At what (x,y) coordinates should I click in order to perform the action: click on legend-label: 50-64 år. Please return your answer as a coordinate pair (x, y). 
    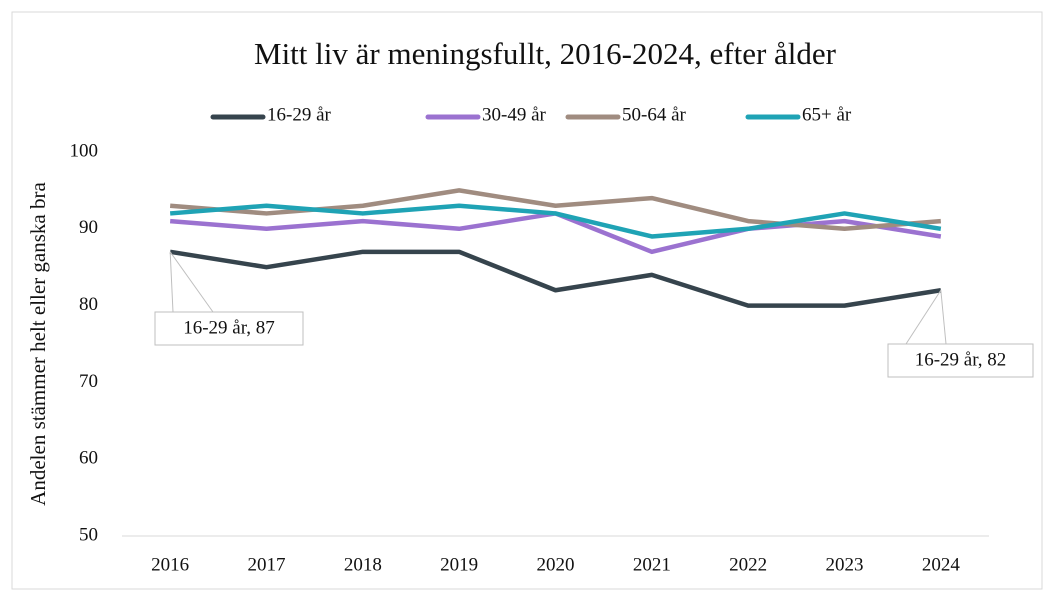
    Looking at the image, I should click on (654, 114).